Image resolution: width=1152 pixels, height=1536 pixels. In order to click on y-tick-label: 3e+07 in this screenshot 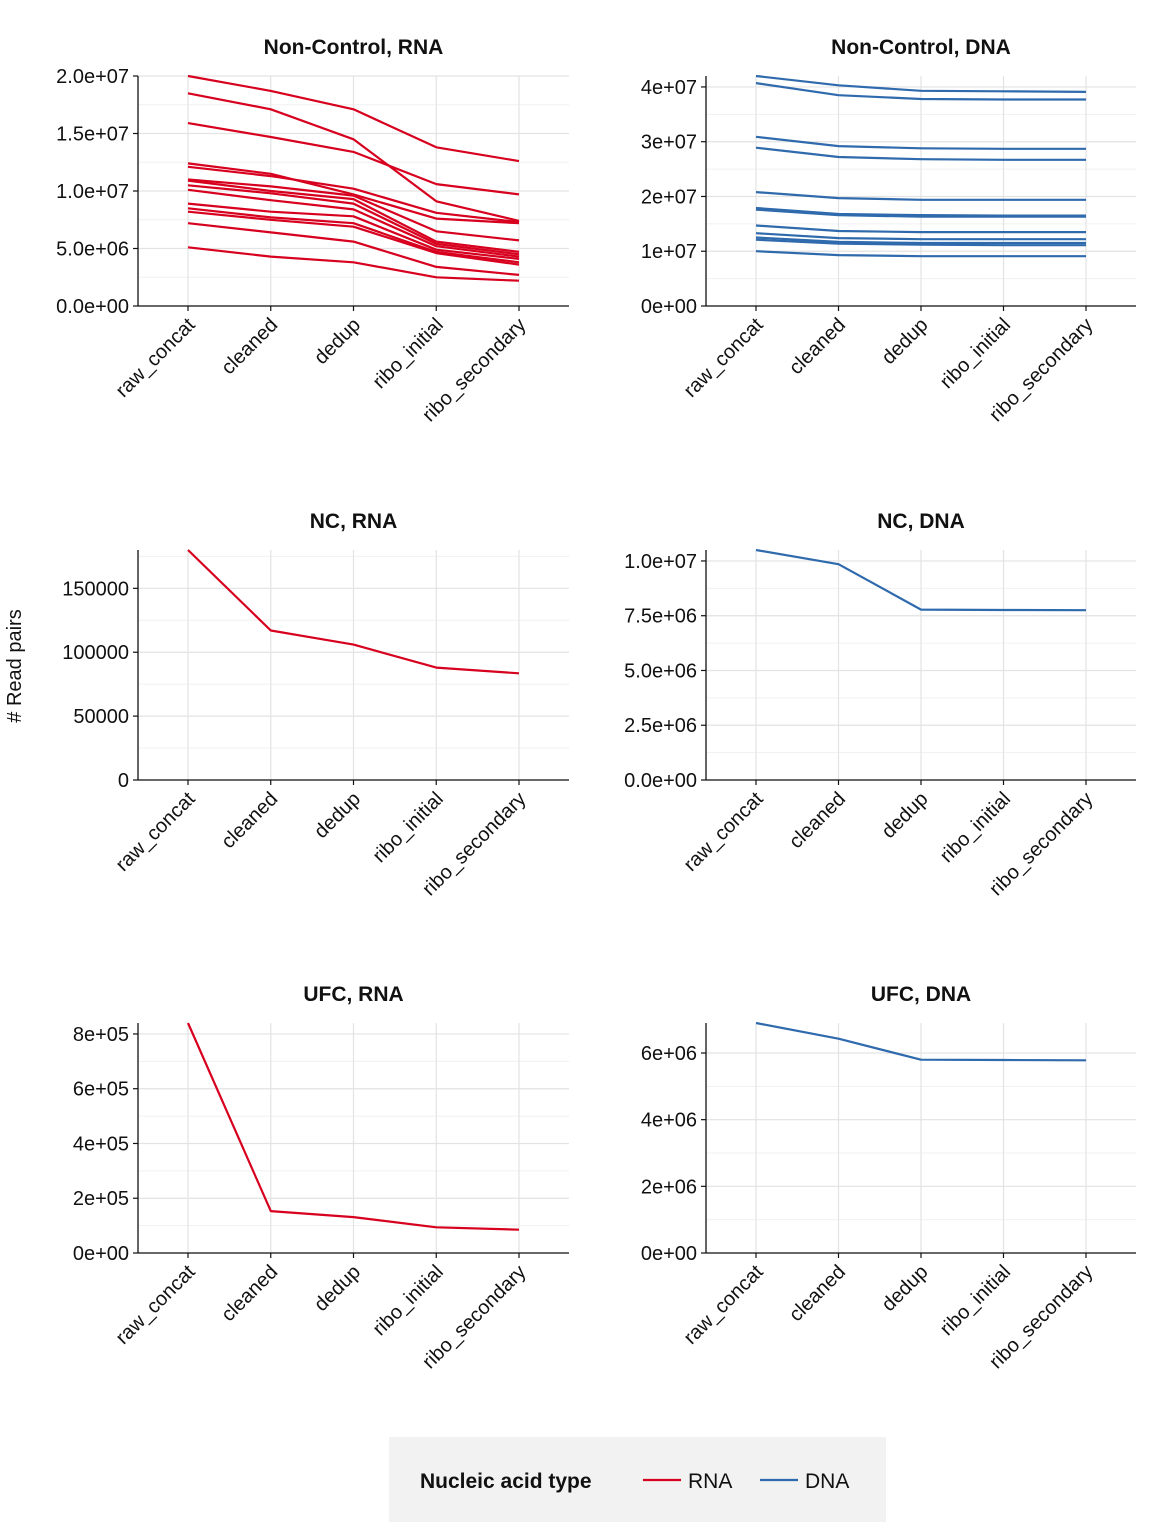, I will do `click(669, 143)`.